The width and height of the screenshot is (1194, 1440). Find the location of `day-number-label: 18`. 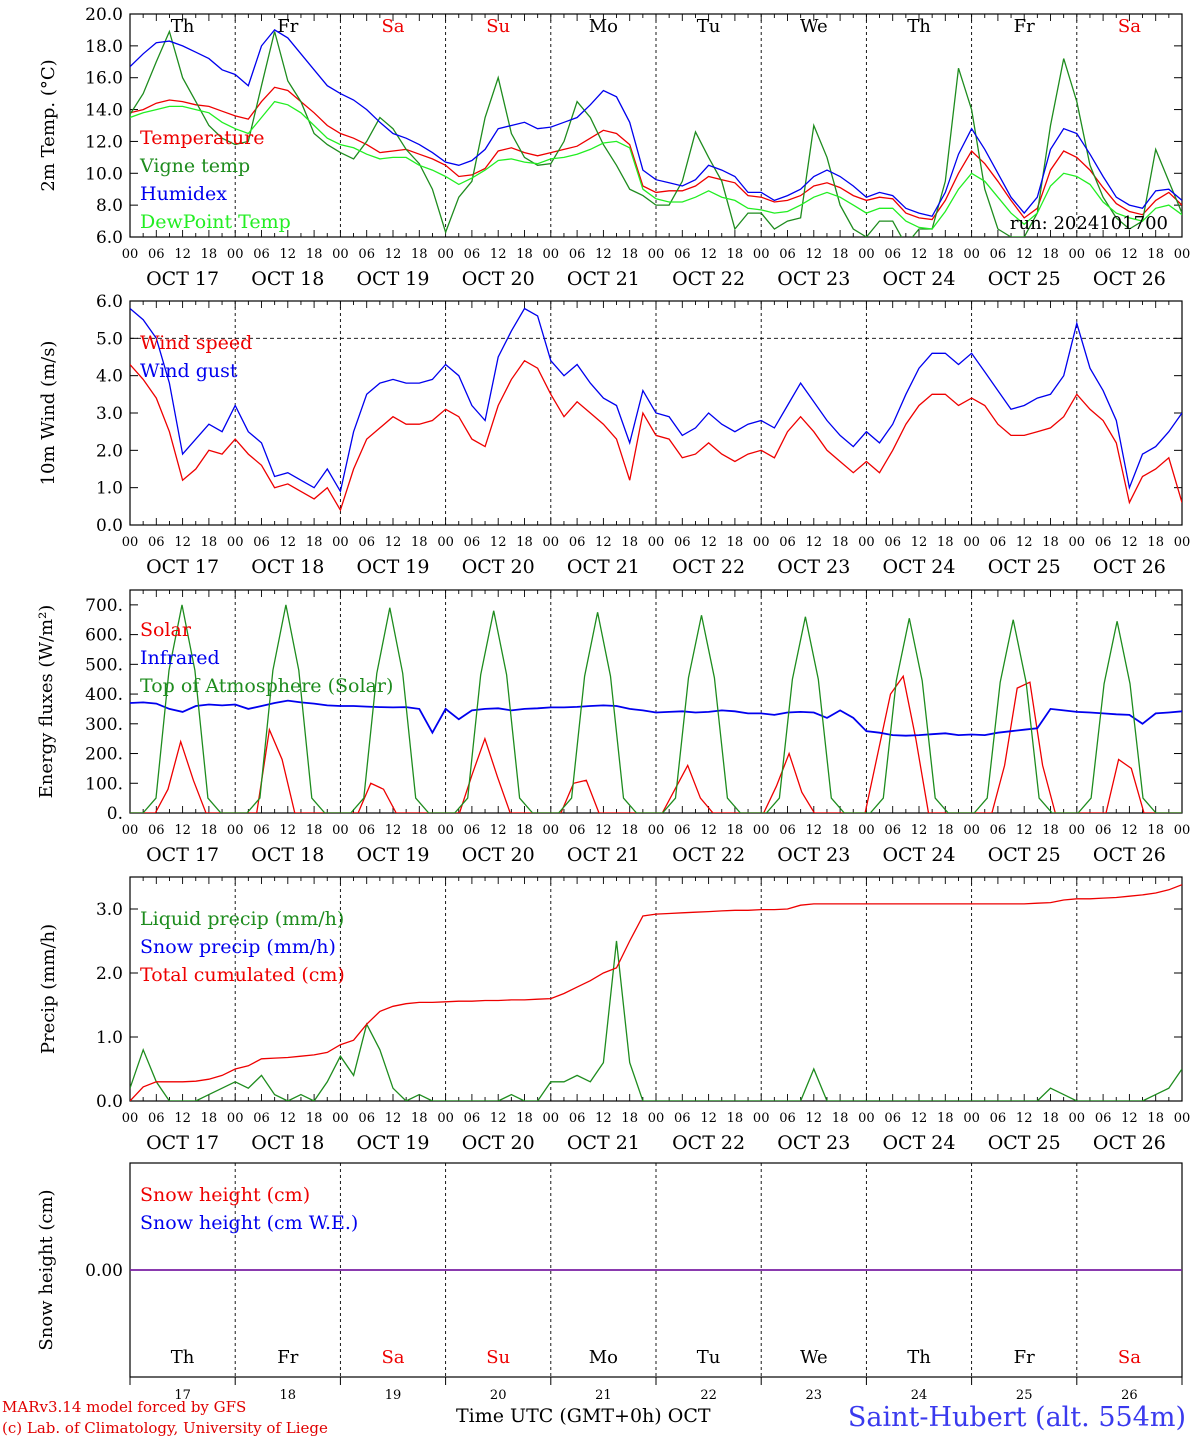

day-number-label: 18 is located at coordinates (288, 1395).